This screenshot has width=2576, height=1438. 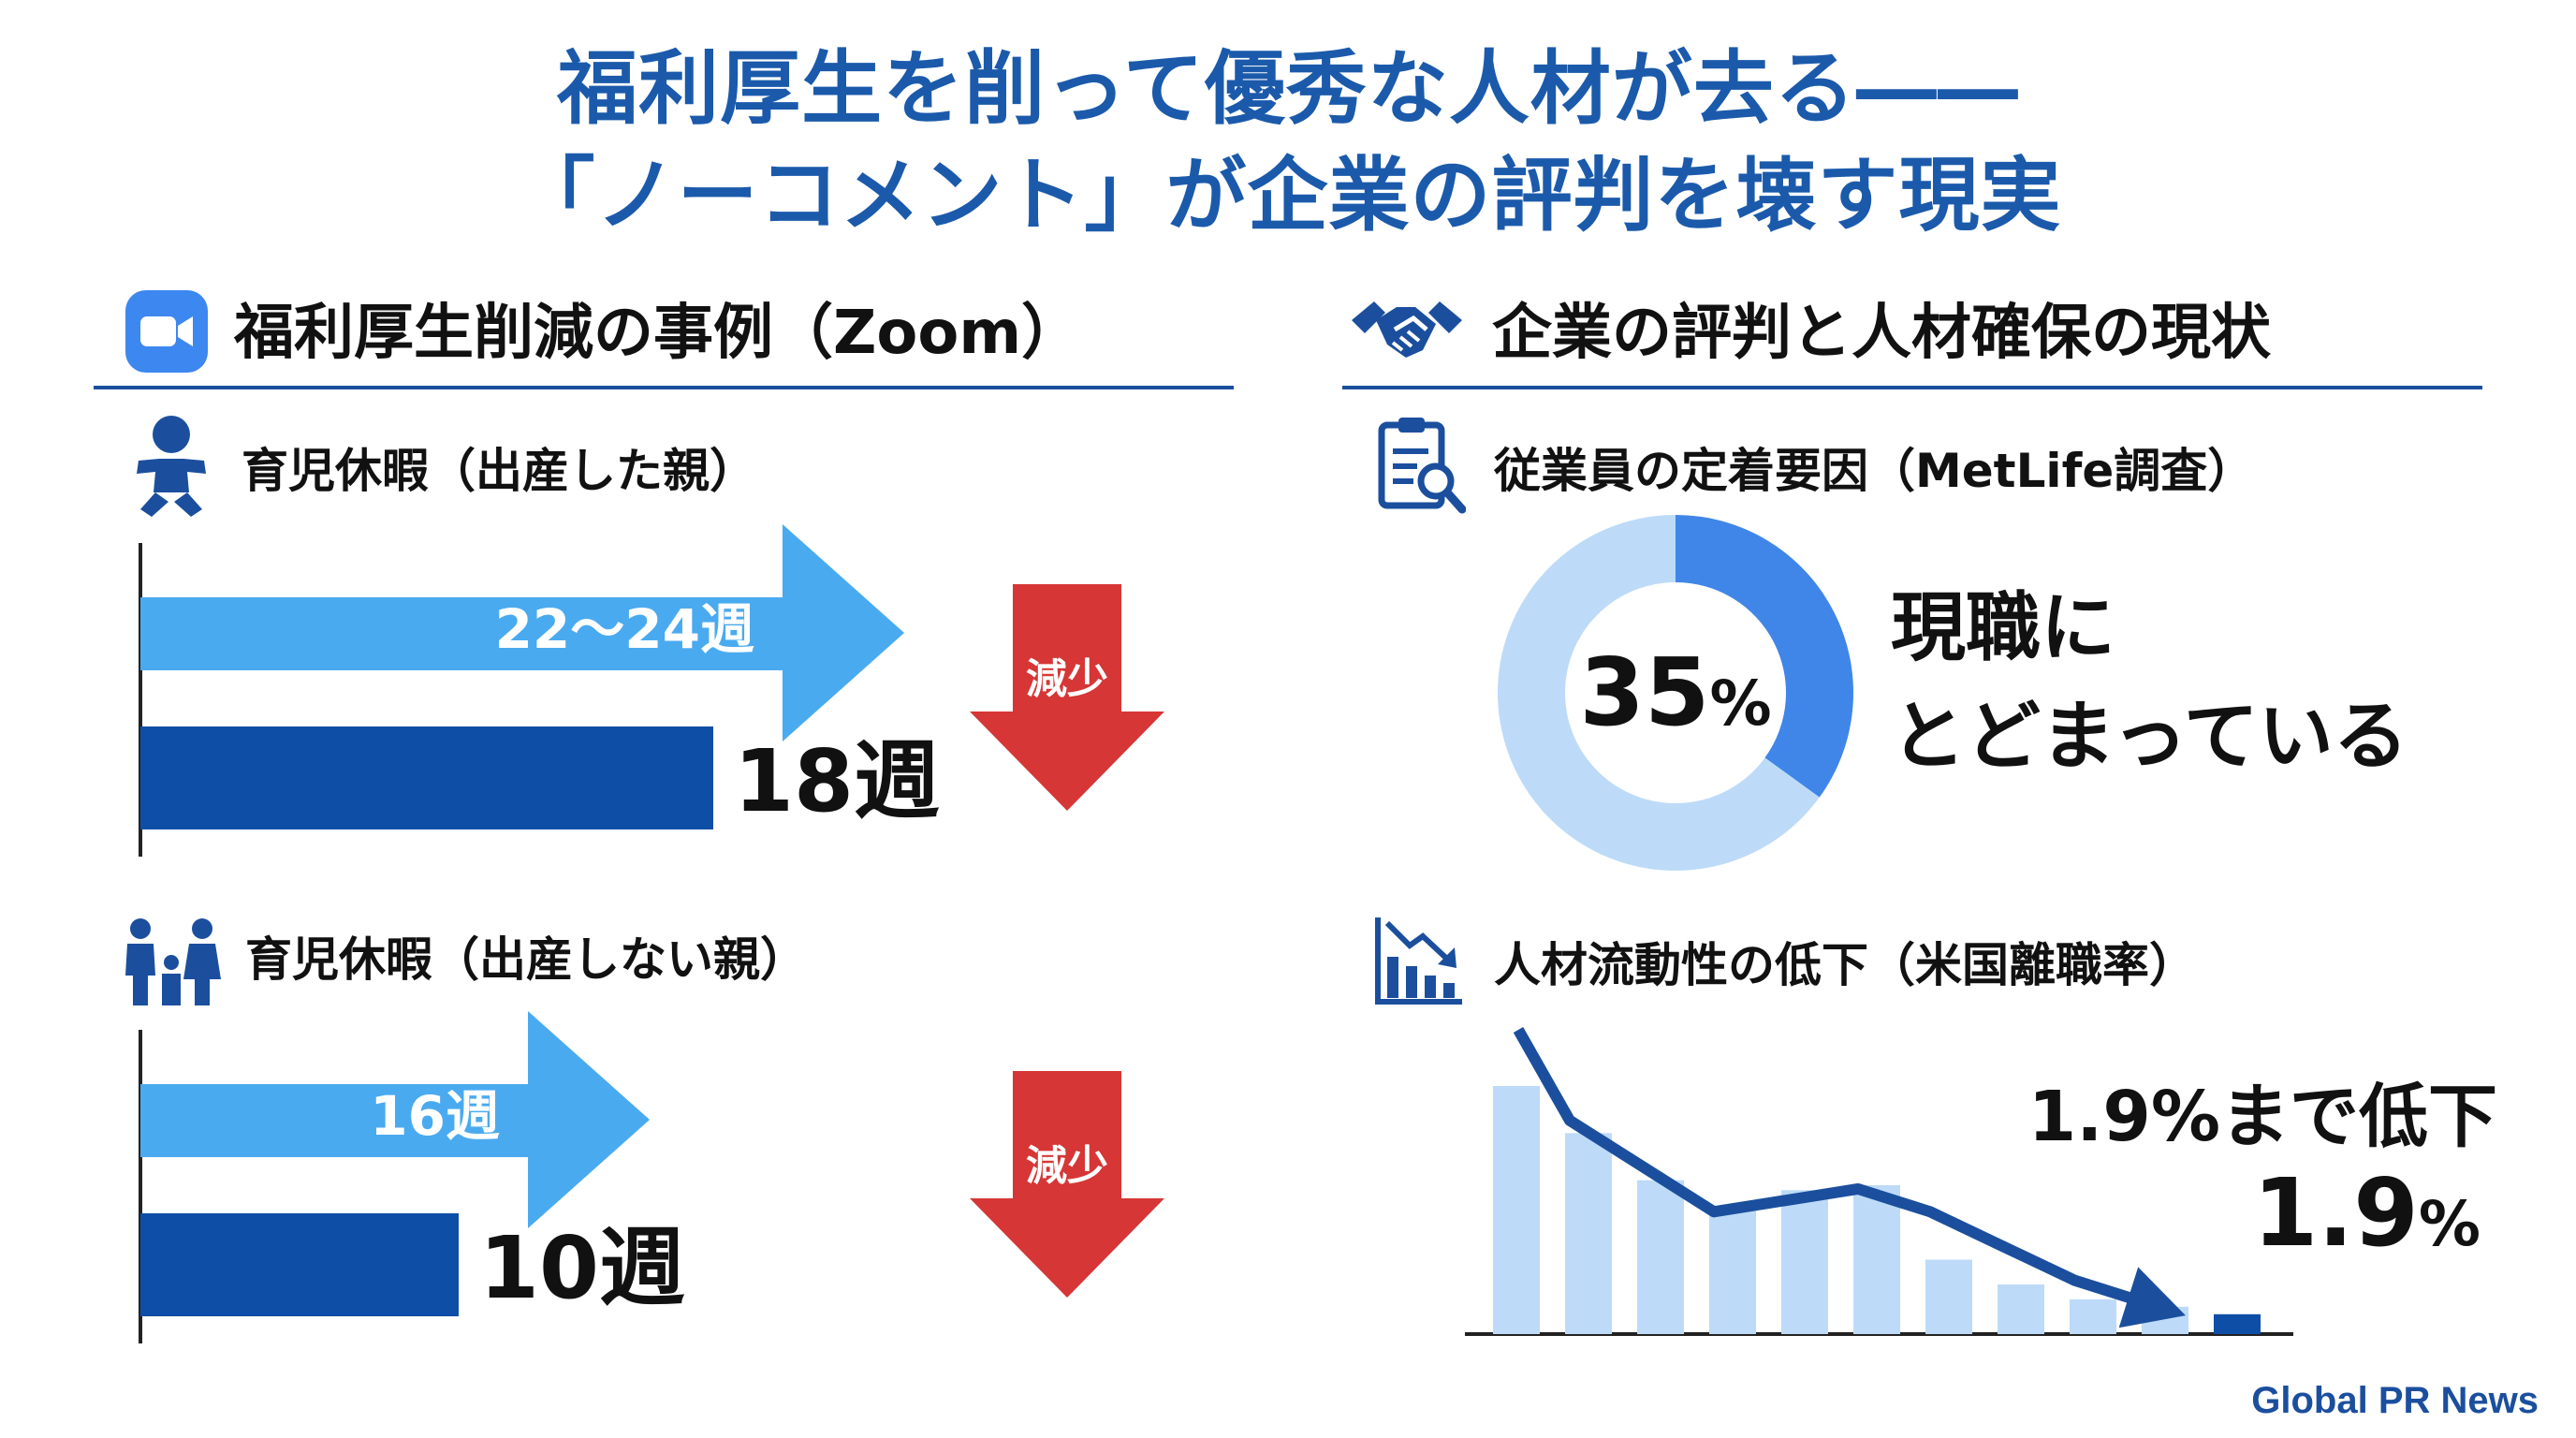 I want to click on chart1-bar-after-label: 18週, so click(x=837, y=781).